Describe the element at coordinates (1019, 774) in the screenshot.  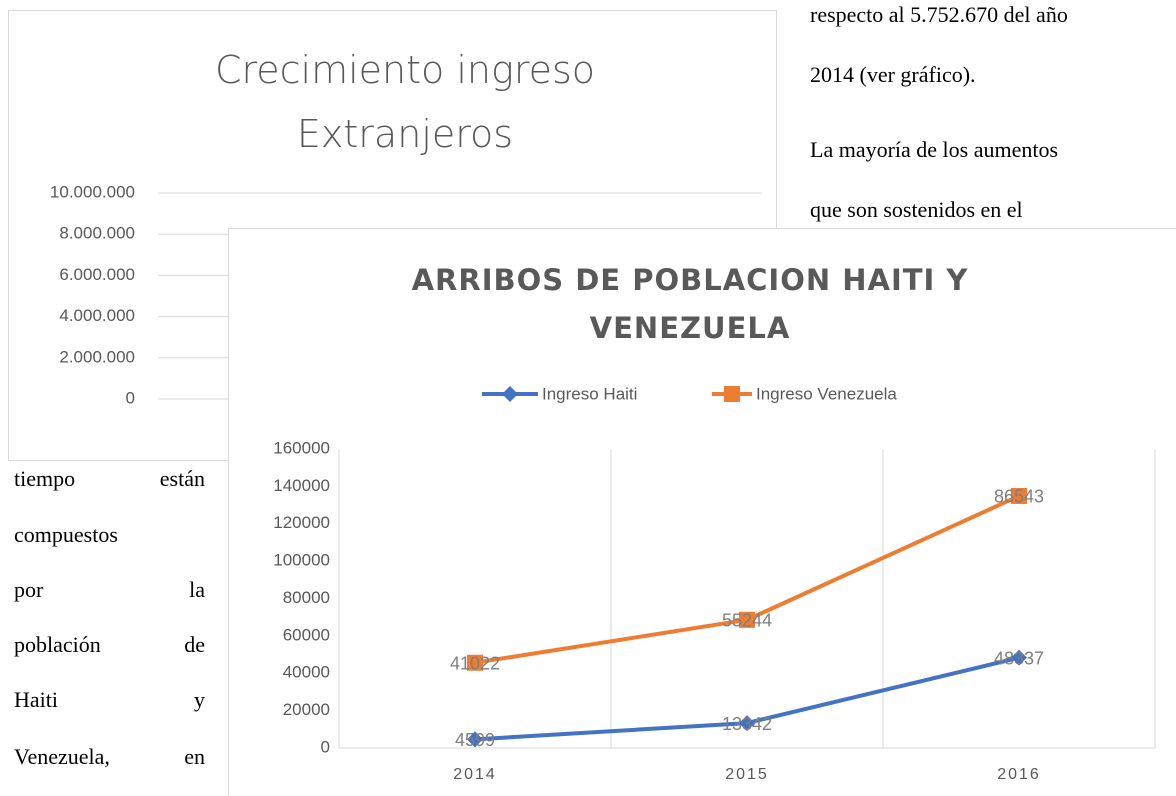
I see `x-tick-label: 2016` at that location.